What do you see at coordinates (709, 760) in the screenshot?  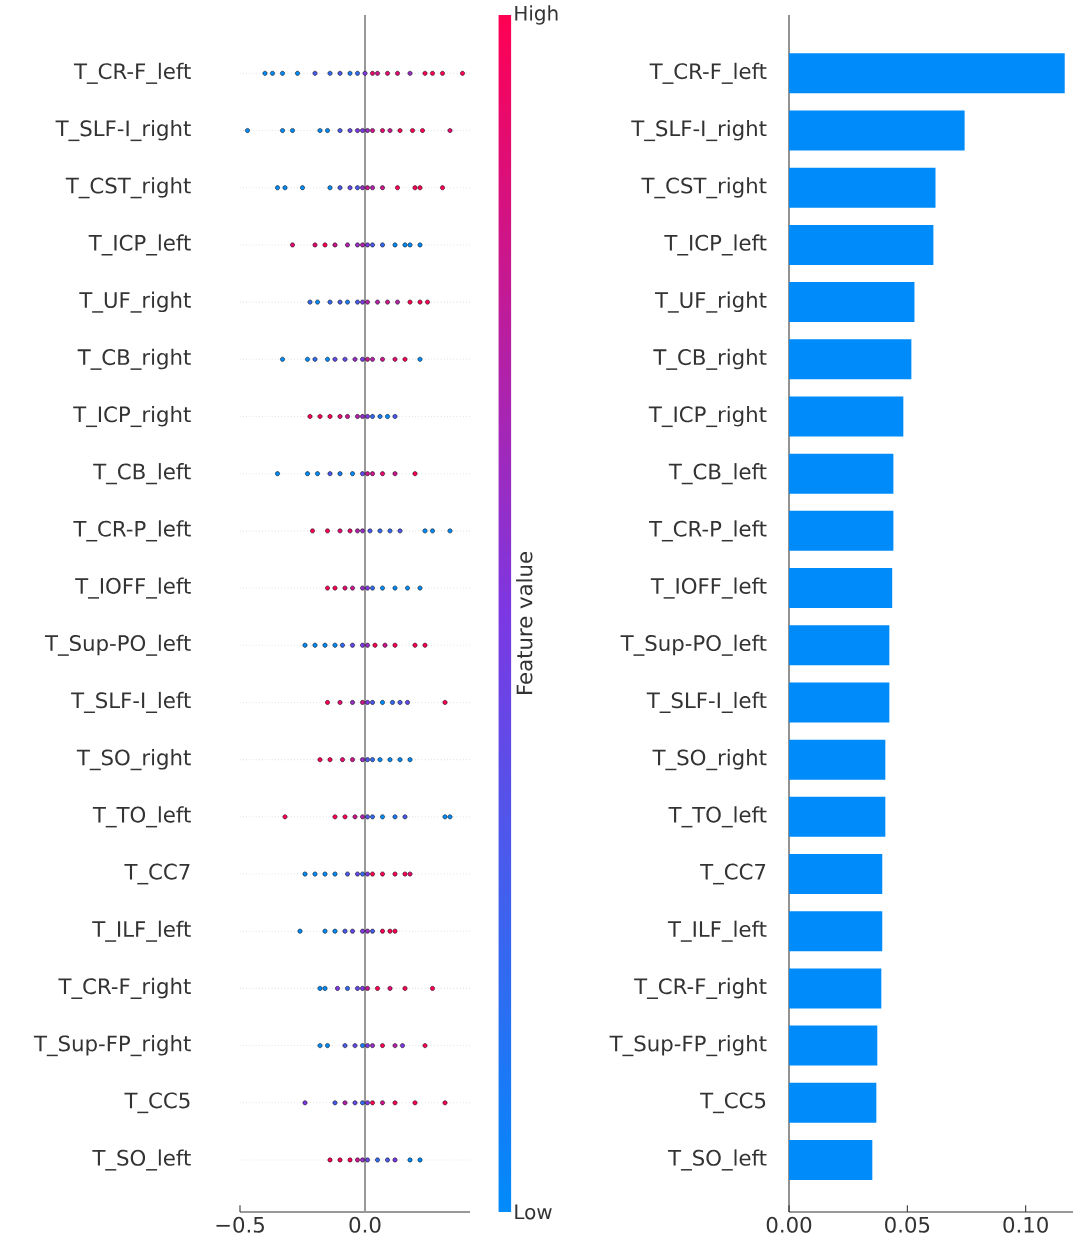 I see `y-tick-label: T_SO_right` at bounding box center [709, 760].